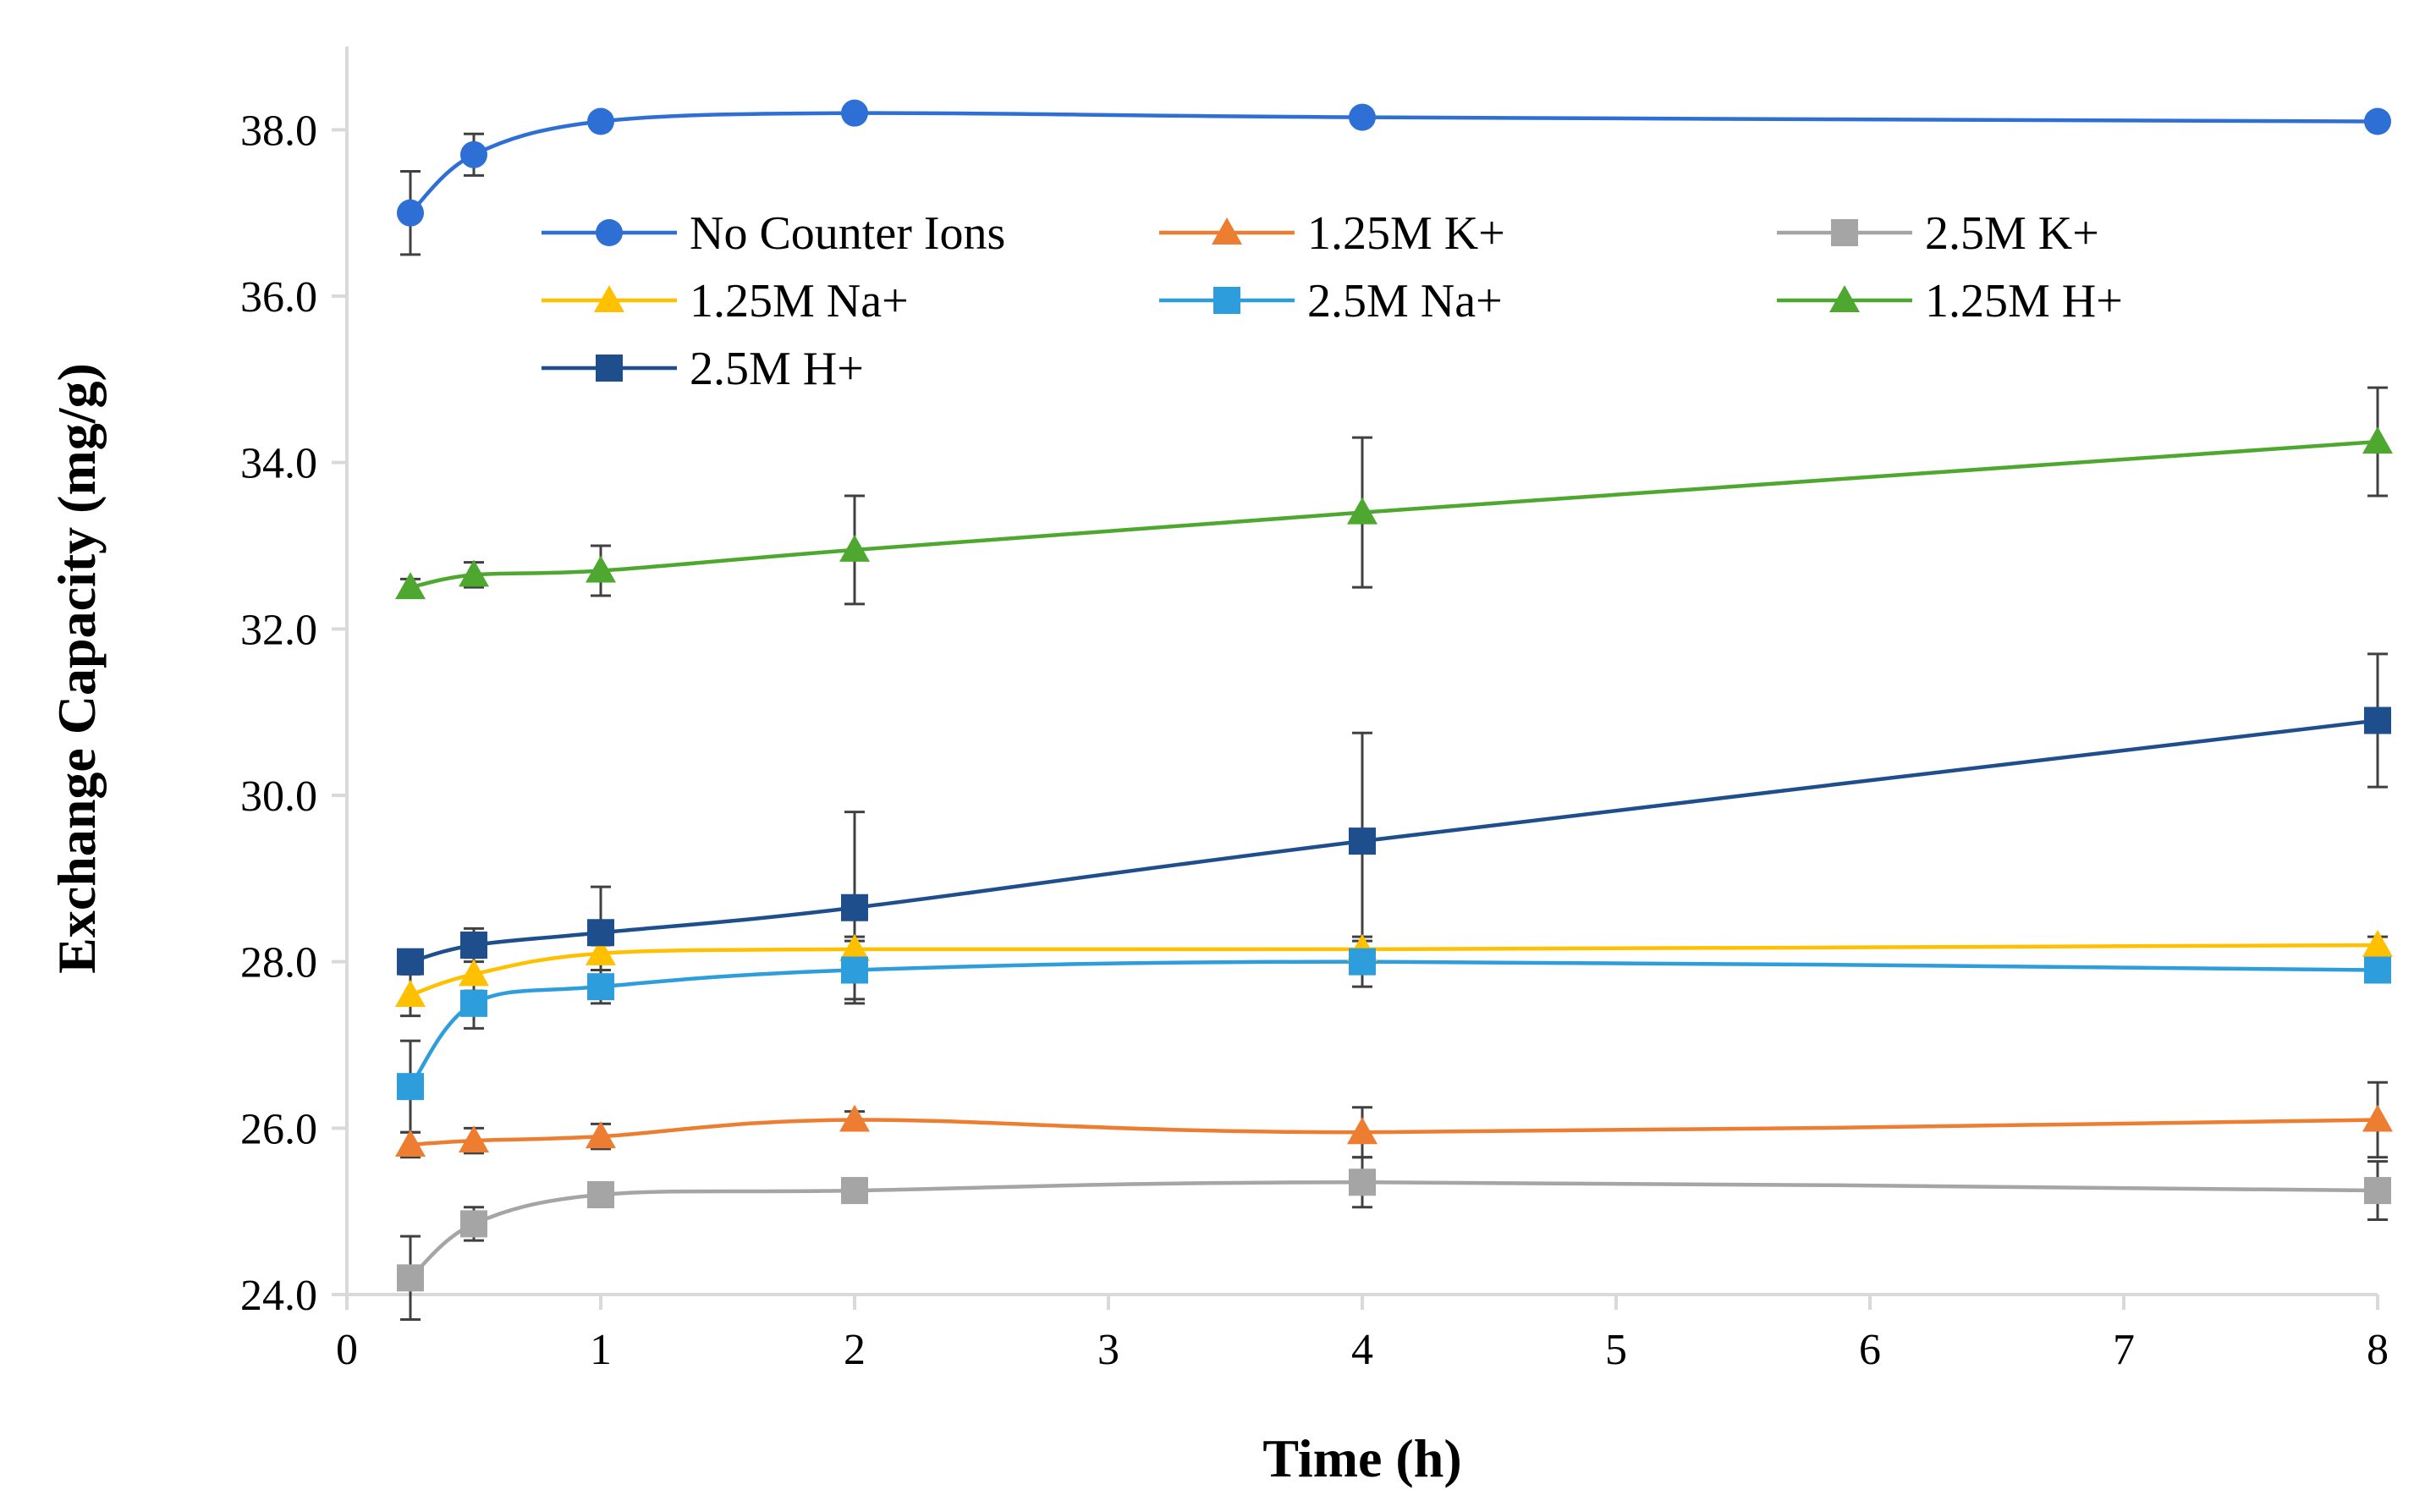  I want to click on legend-marker-2-5m-k, so click(1845, 233).